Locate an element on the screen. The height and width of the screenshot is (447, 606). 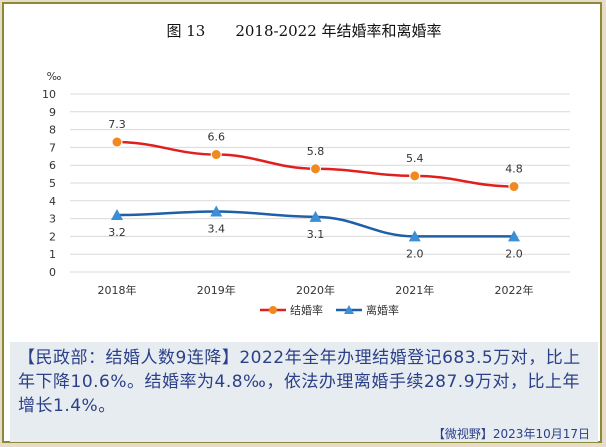
footer-source: 【微视野】2023年10月17日 is located at coordinates (304, 434).